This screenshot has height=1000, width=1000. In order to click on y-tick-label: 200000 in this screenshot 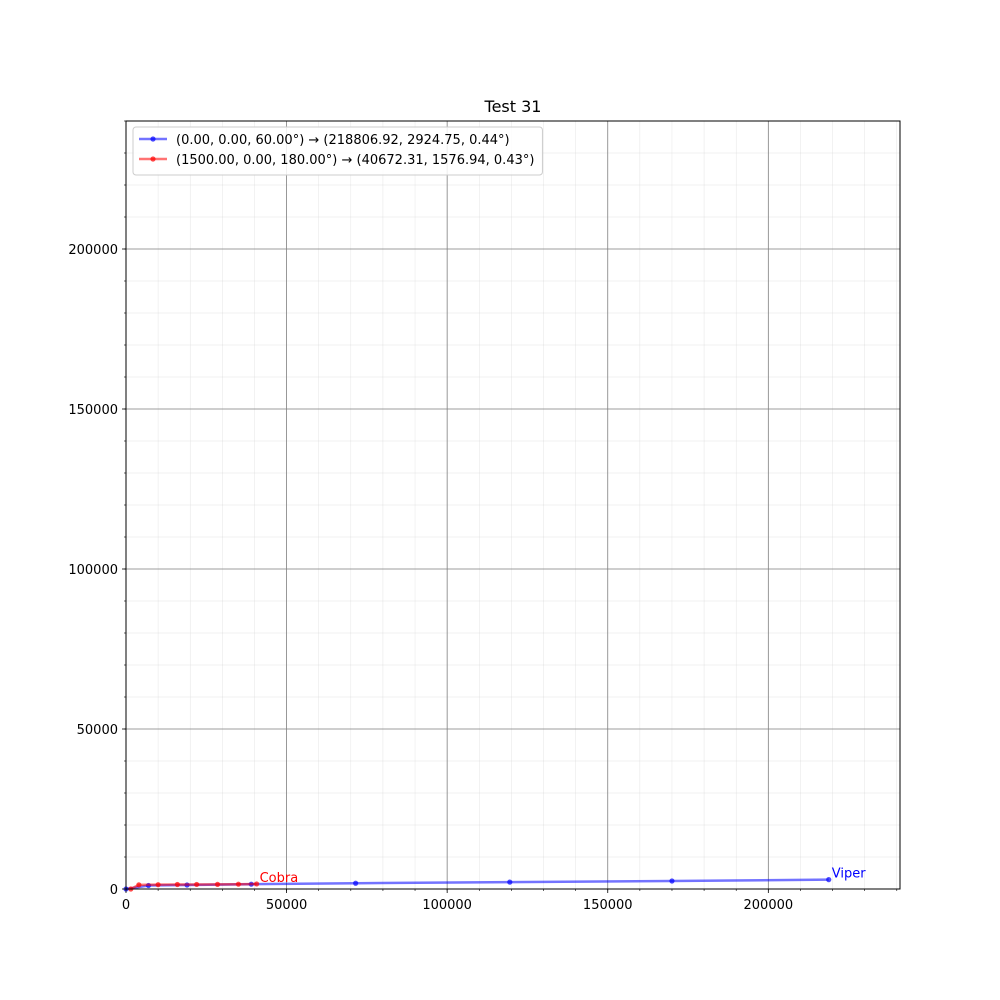, I will do `click(93, 250)`.